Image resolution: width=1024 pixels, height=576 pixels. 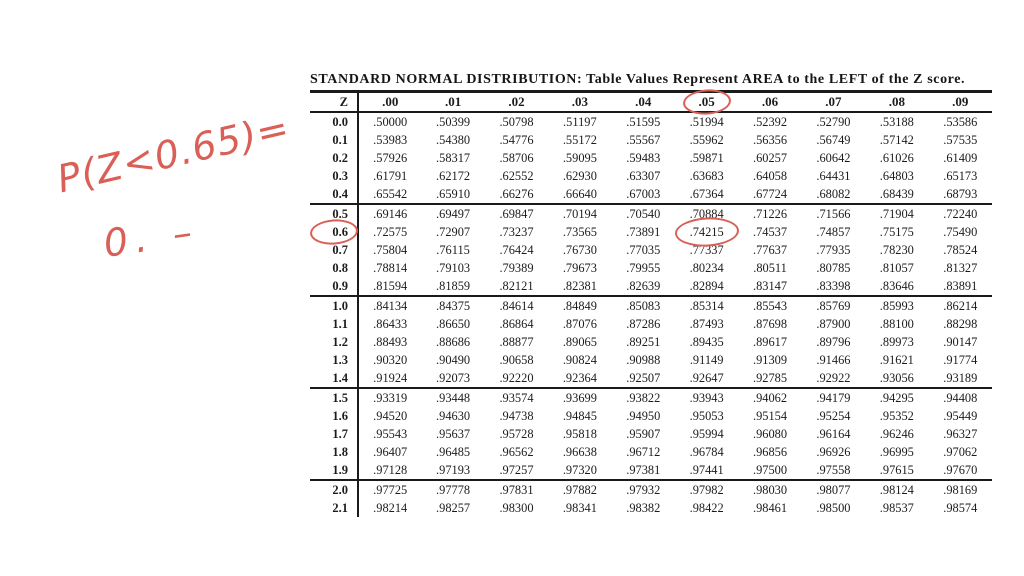 What do you see at coordinates (516, 342) in the screenshot?
I see `table-cell: .88877` at bounding box center [516, 342].